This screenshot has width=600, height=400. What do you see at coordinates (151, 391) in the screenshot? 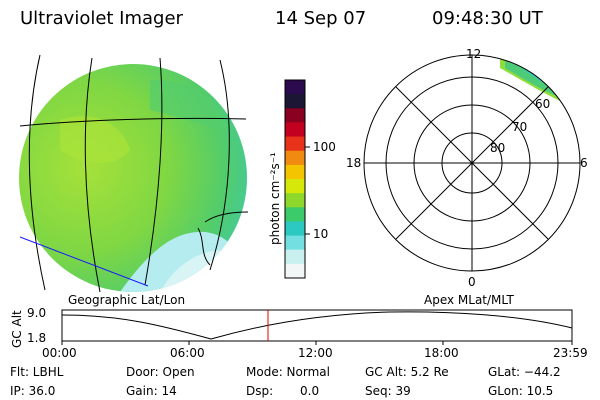
I see `info-gain: Gain: 14` at bounding box center [151, 391].